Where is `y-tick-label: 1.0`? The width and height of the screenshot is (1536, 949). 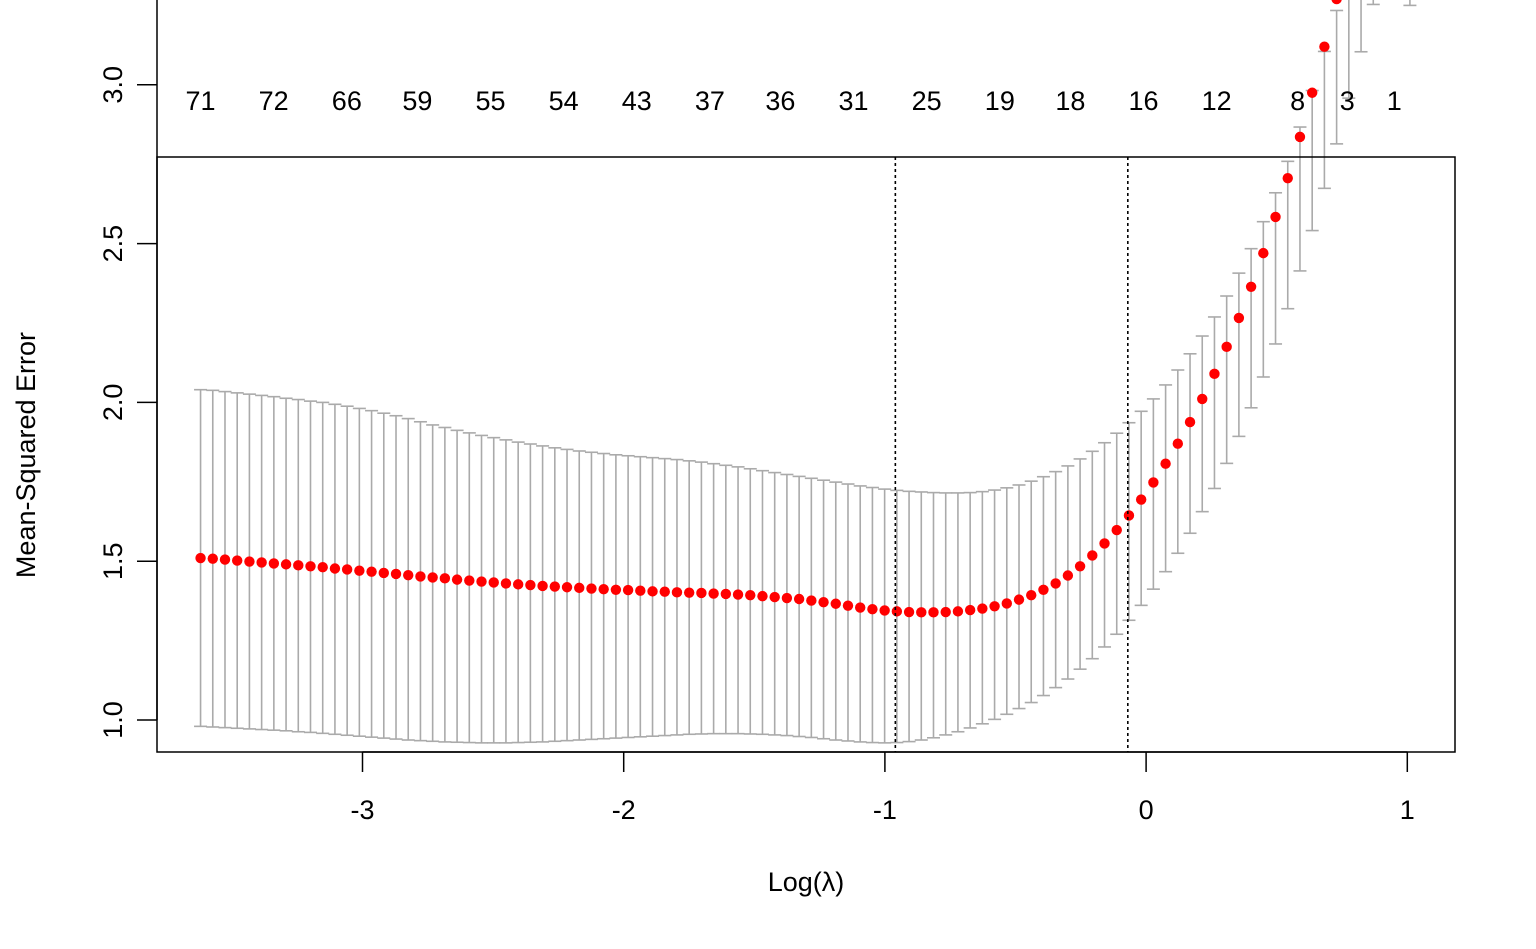 y-tick-label: 1.0 is located at coordinates (113, 720).